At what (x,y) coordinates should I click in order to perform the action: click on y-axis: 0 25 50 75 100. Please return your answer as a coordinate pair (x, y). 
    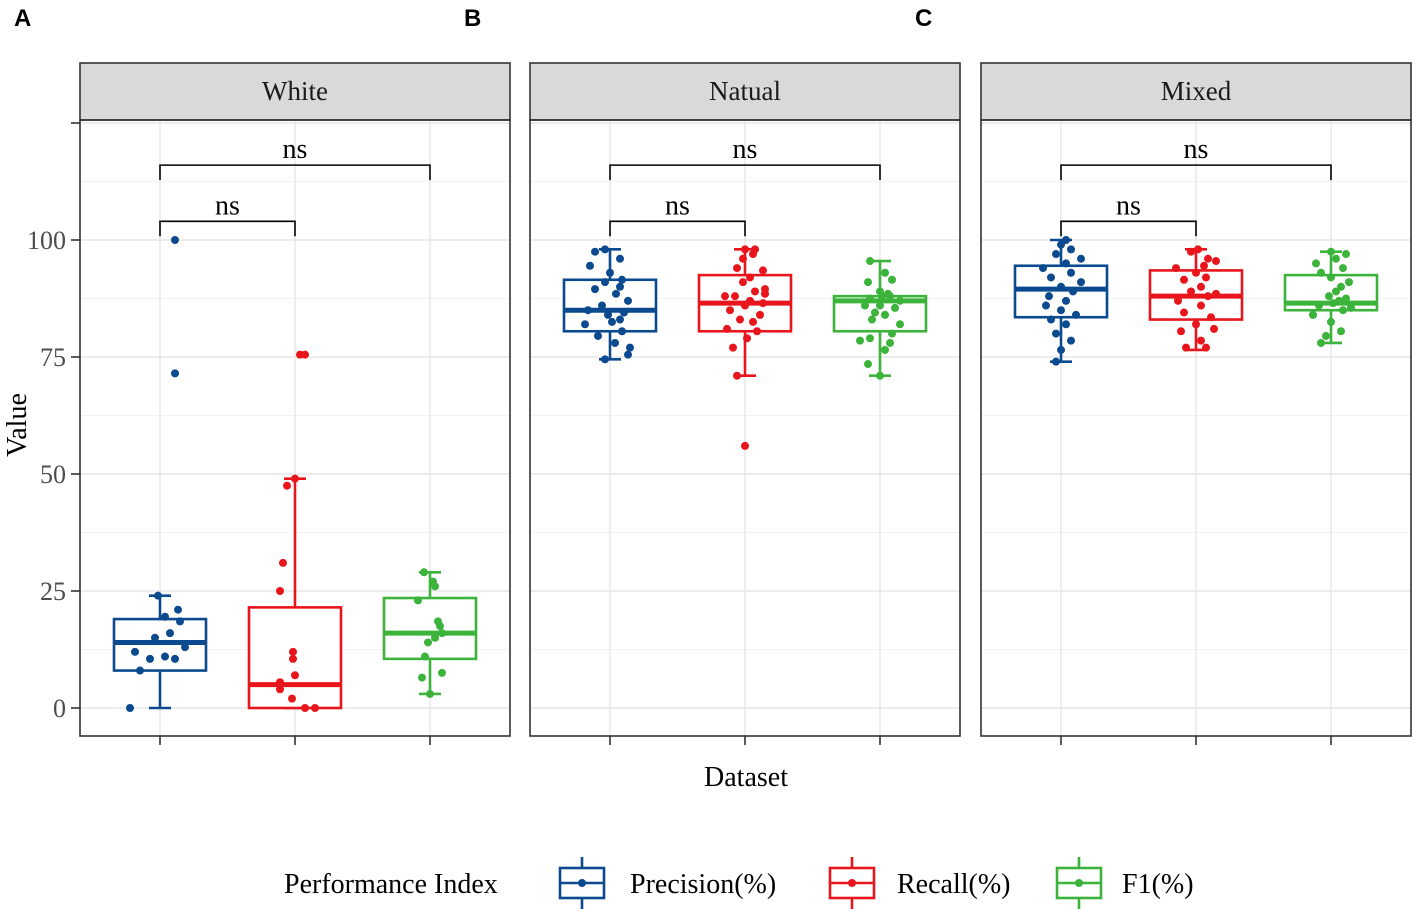
    Looking at the image, I should click on (53, 422).